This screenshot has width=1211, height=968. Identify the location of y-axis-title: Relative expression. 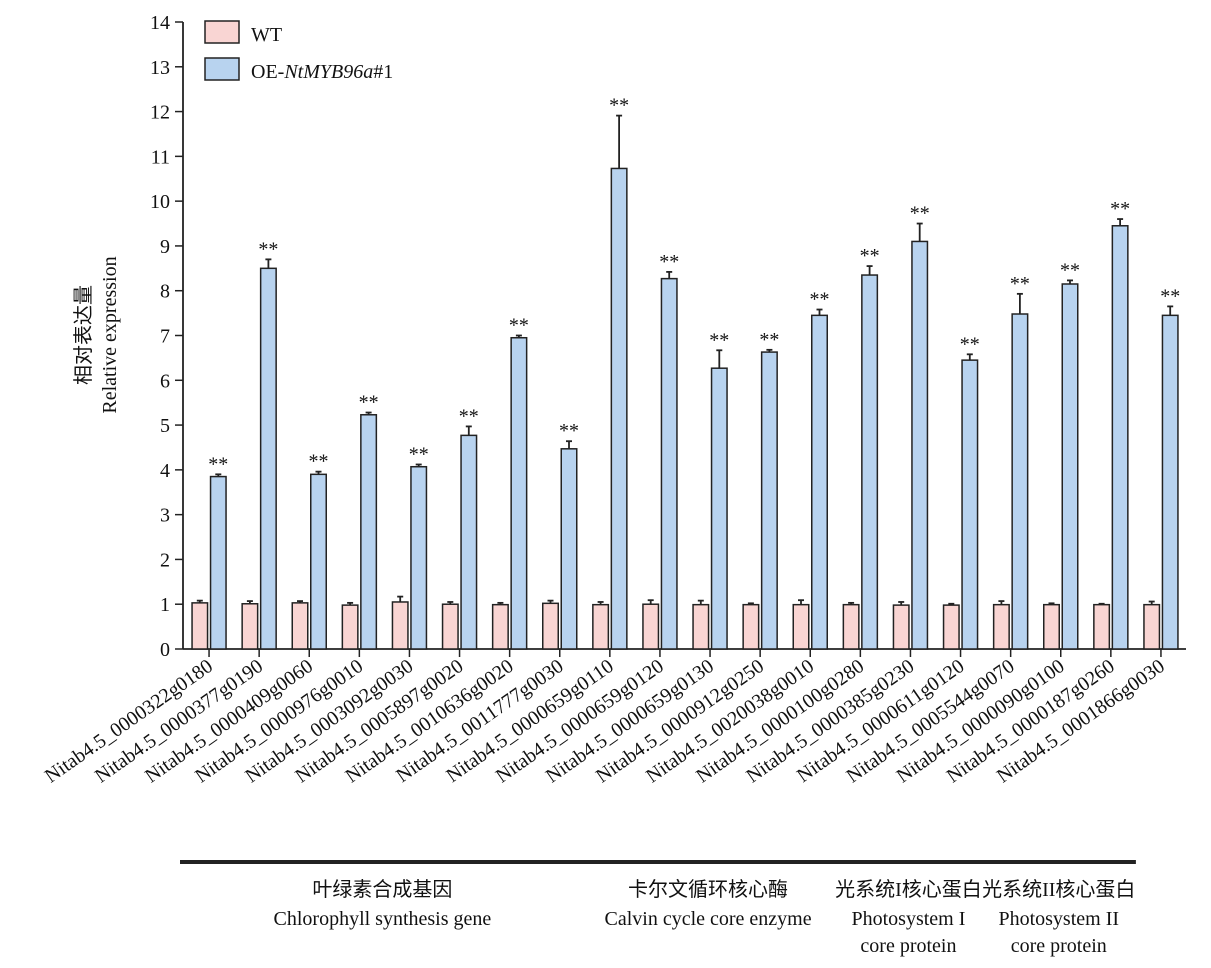
(110, 334).